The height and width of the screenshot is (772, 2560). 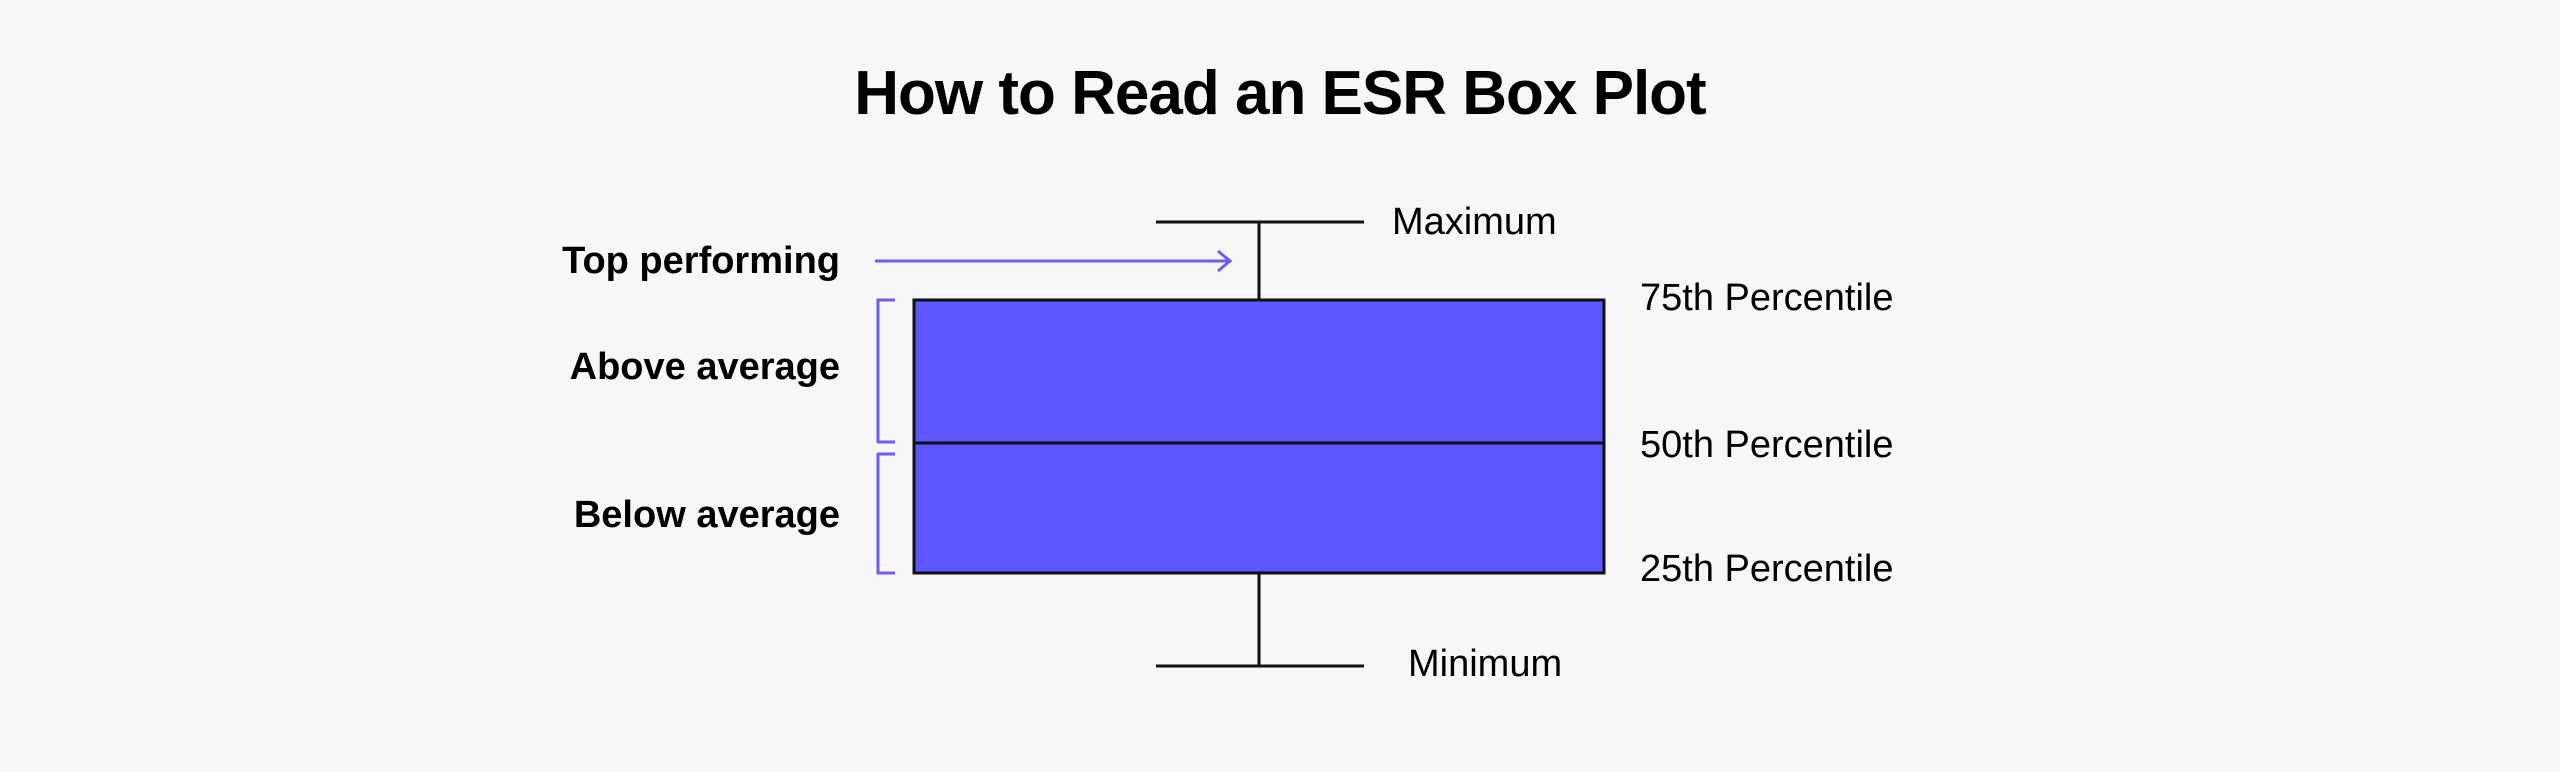 I want to click on above-average-bracket, so click(x=885, y=371).